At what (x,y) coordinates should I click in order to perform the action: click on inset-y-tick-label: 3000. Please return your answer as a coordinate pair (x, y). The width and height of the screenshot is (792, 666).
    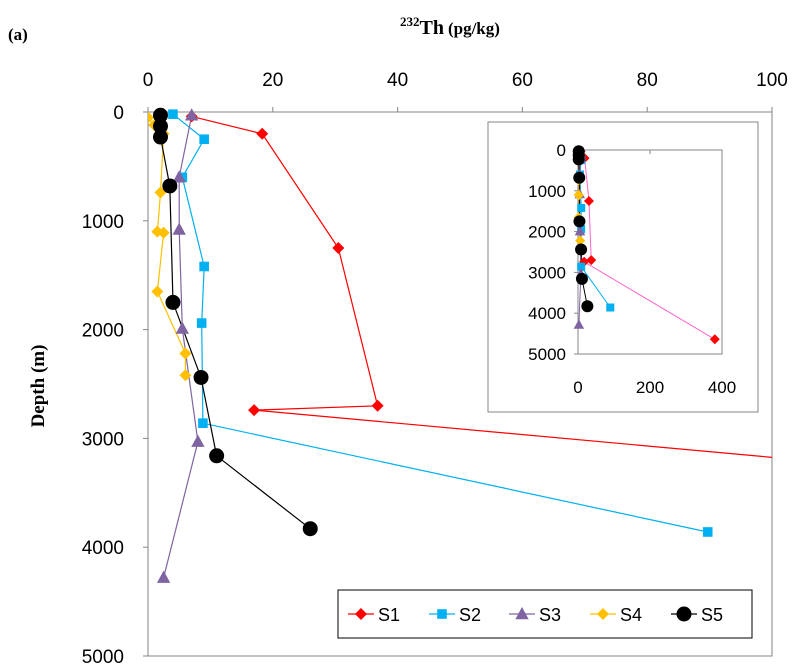
    Looking at the image, I should click on (547, 272).